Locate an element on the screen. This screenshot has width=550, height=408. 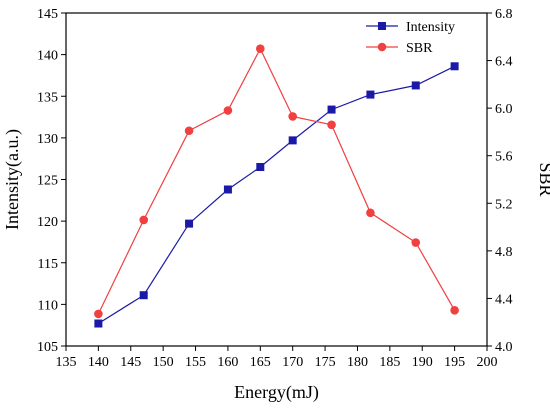
x-tick-label: 200 is located at coordinates (487, 362).